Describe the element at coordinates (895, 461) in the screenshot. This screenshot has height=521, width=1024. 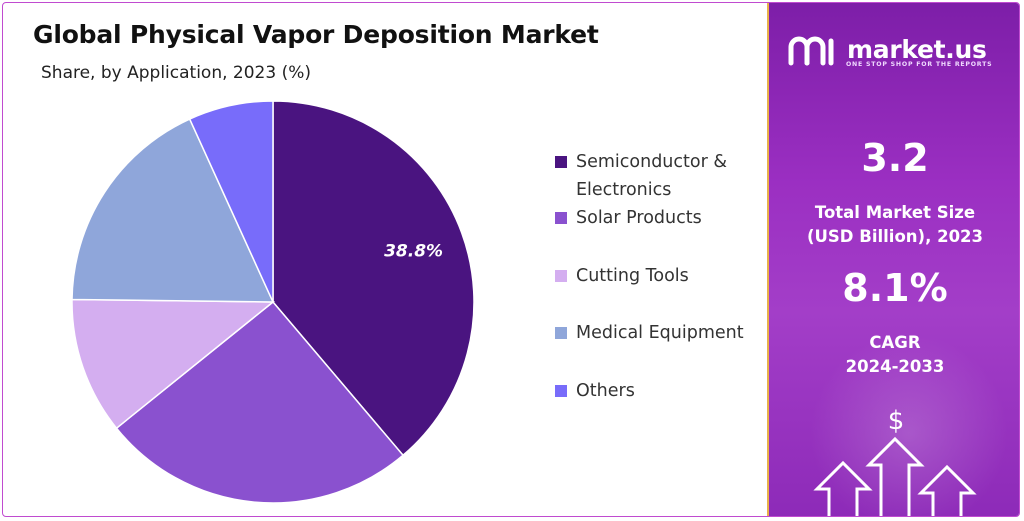
I see `growth-arrows-icon: $` at that location.